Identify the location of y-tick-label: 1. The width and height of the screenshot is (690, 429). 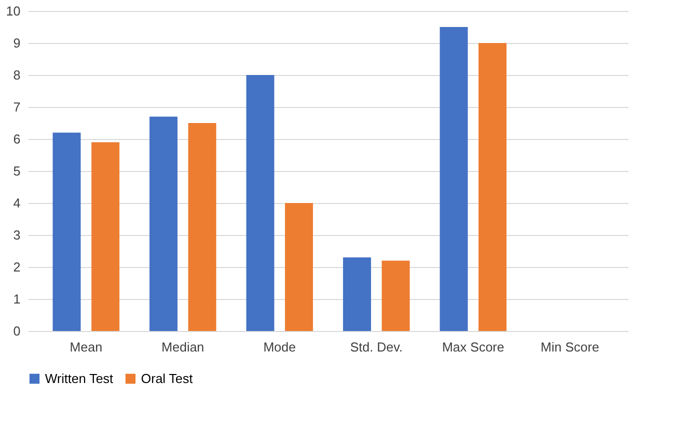
(16, 299).